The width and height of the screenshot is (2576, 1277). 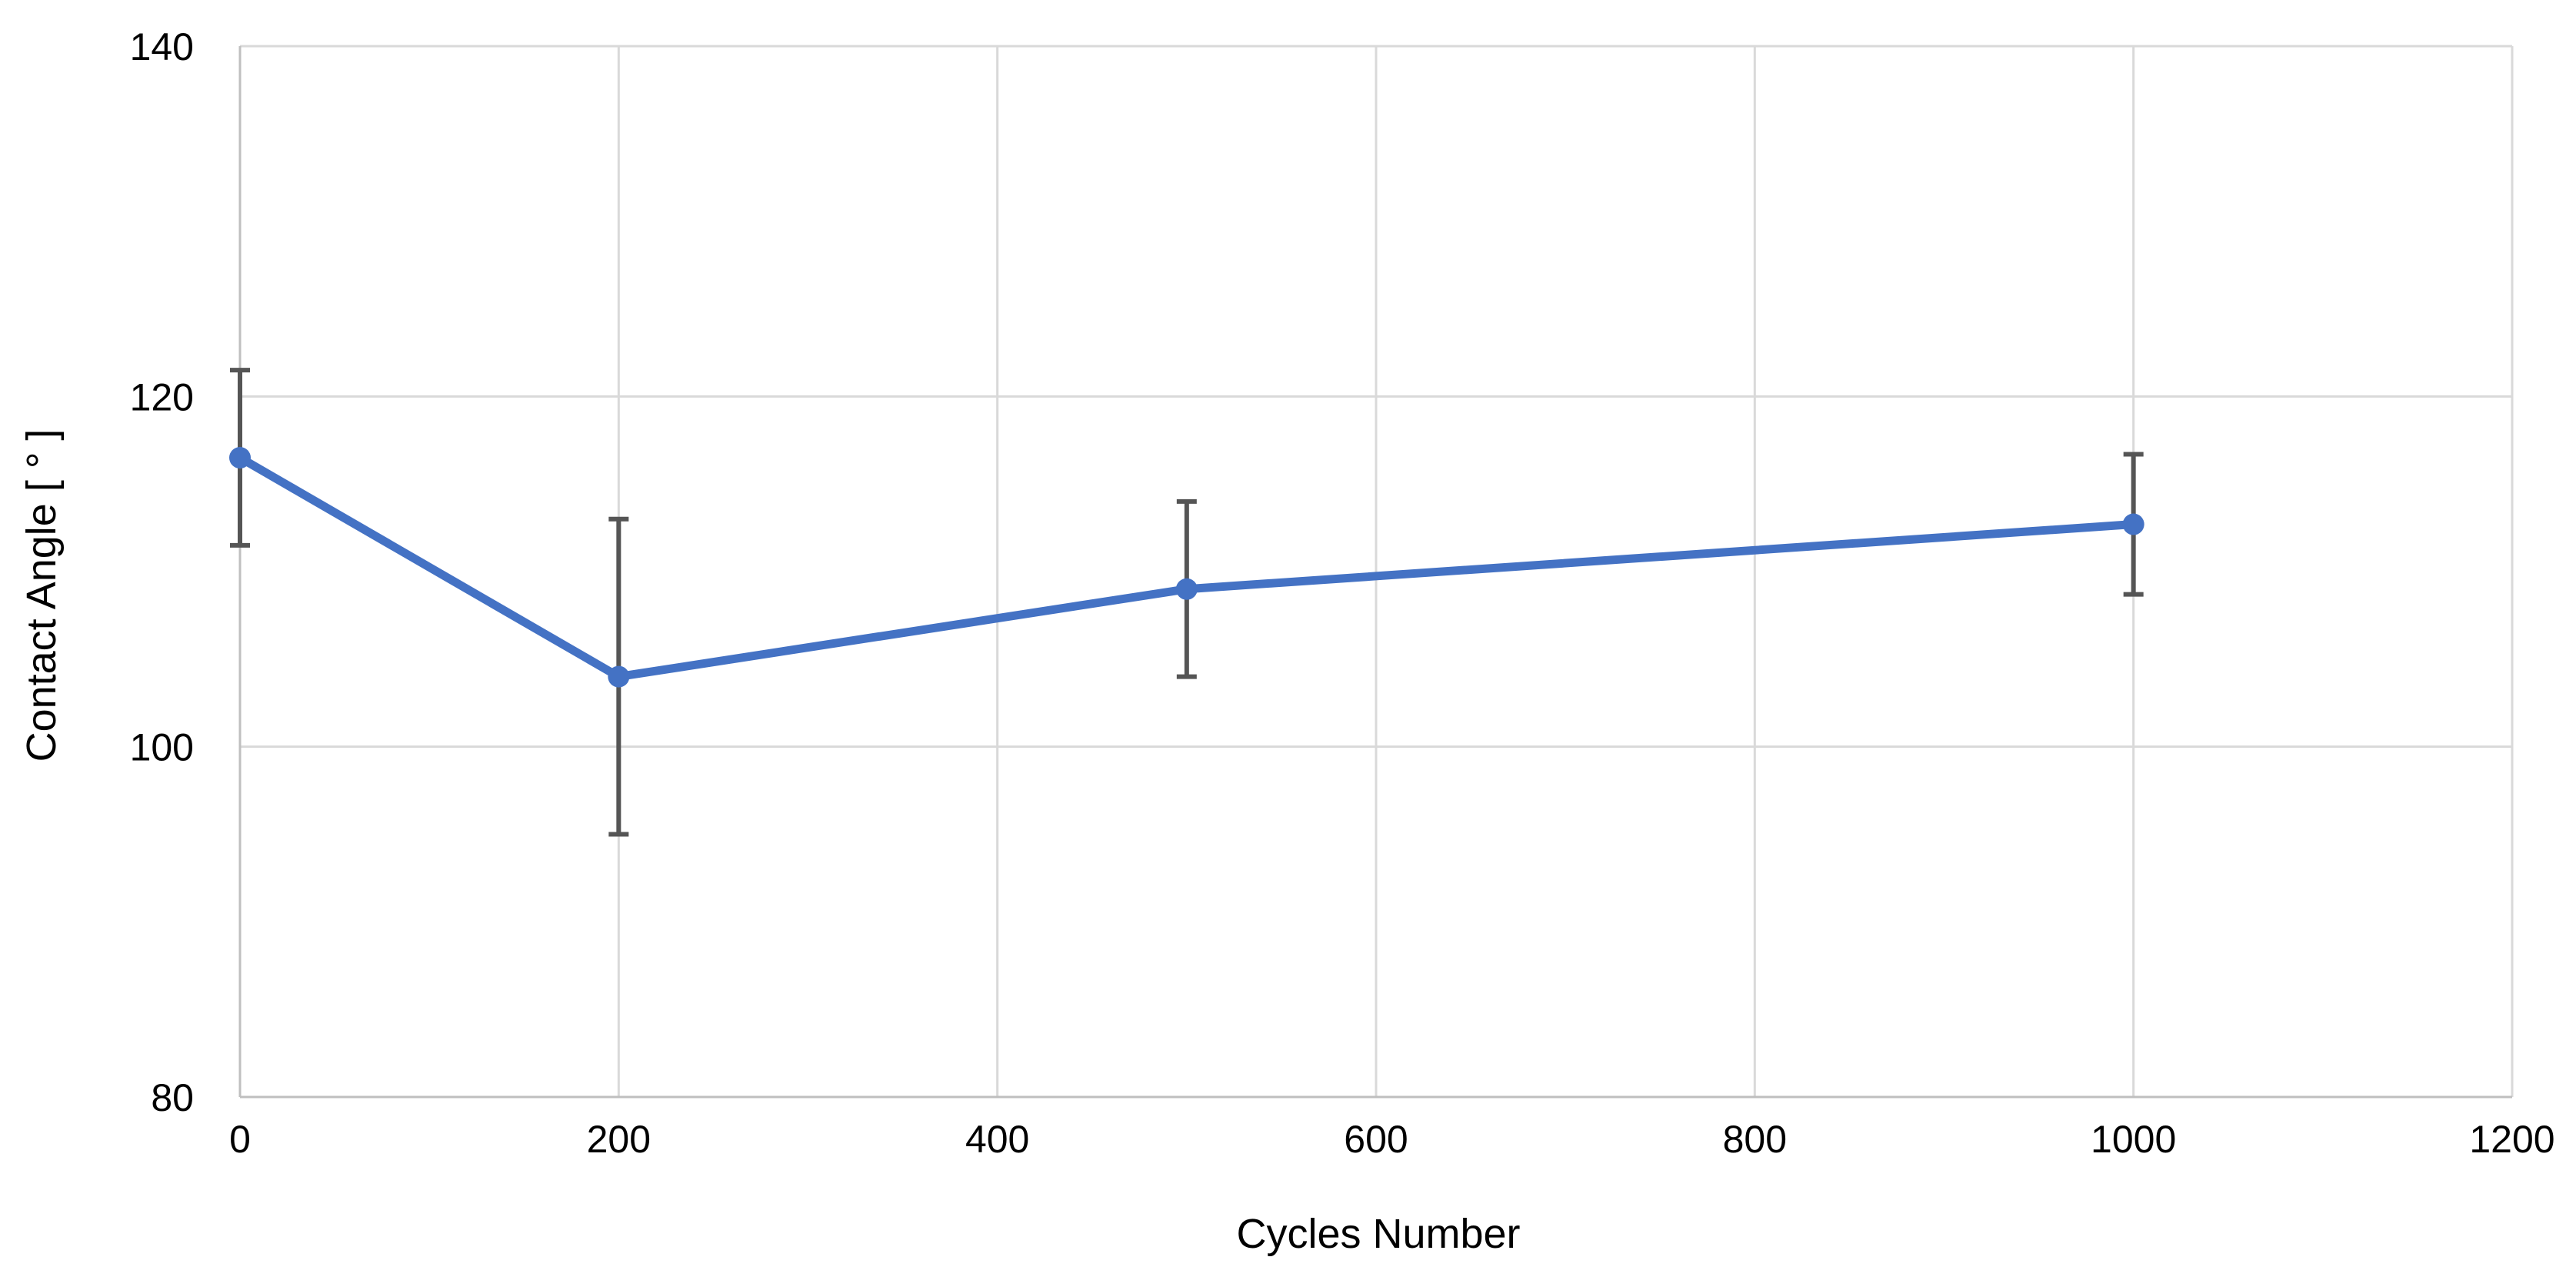 What do you see at coordinates (1376, 1139) in the screenshot?
I see `x-tick-label: 600` at bounding box center [1376, 1139].